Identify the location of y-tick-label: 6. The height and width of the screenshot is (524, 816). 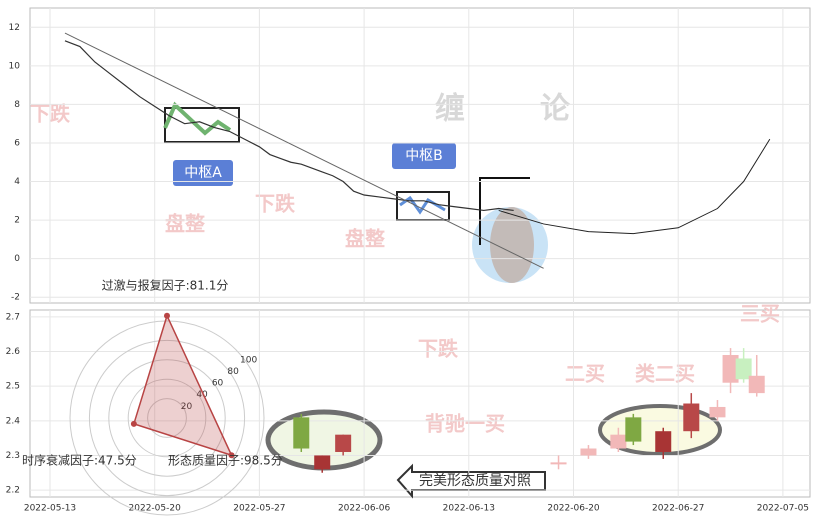
(17, 143).